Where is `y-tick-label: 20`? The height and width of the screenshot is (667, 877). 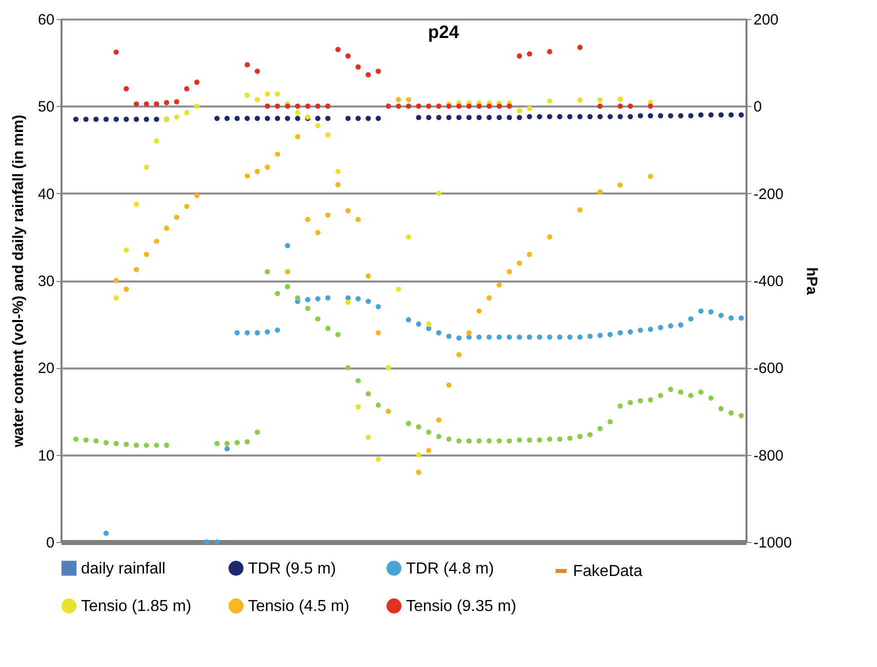
y-tick-label: 20 is located at coordinates (46, 369).